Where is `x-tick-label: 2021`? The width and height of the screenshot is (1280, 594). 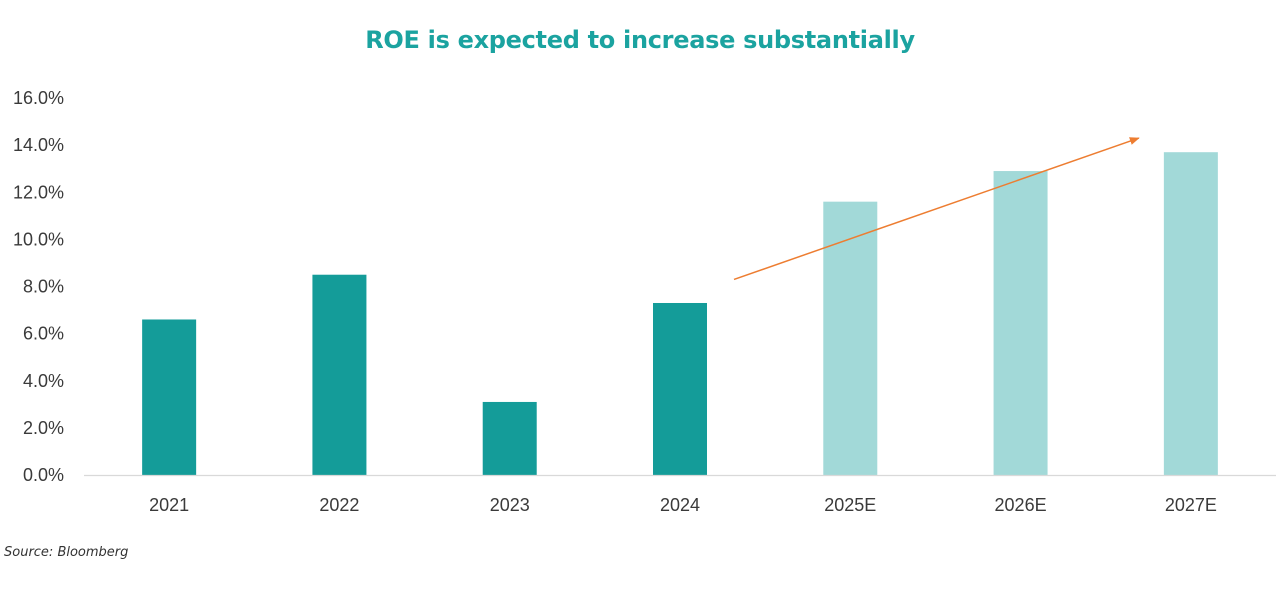 x-tick-label: 2021 is located at coordinates (169, 505).